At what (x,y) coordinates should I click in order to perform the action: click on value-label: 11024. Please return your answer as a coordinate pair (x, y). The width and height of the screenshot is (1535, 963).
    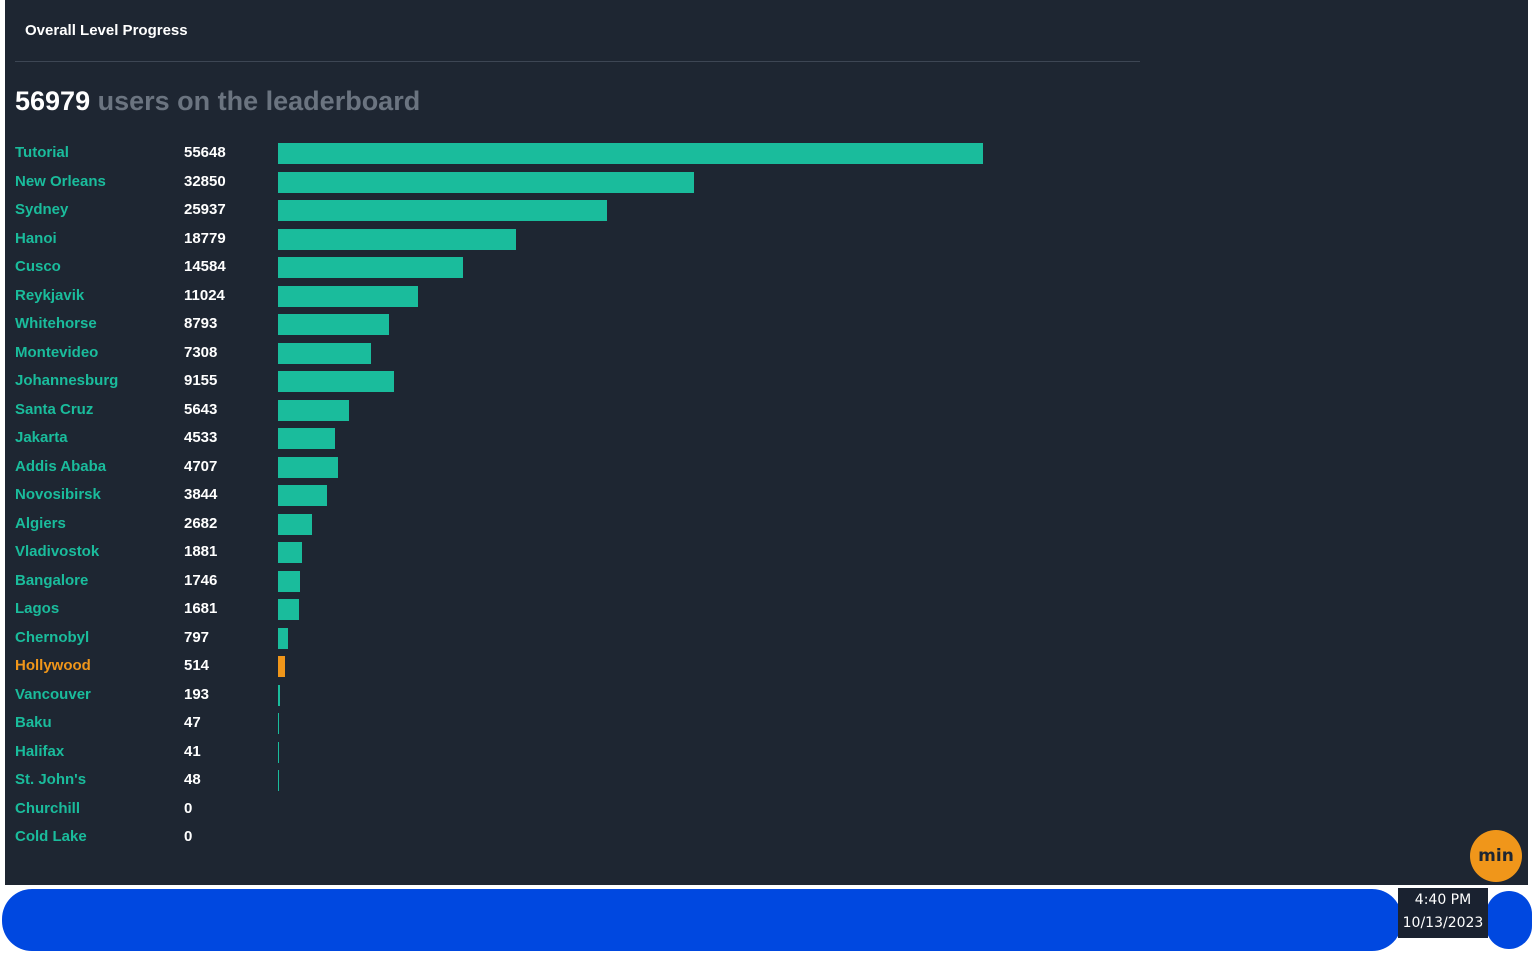
    Looking at the image, I should click on (204, 295).